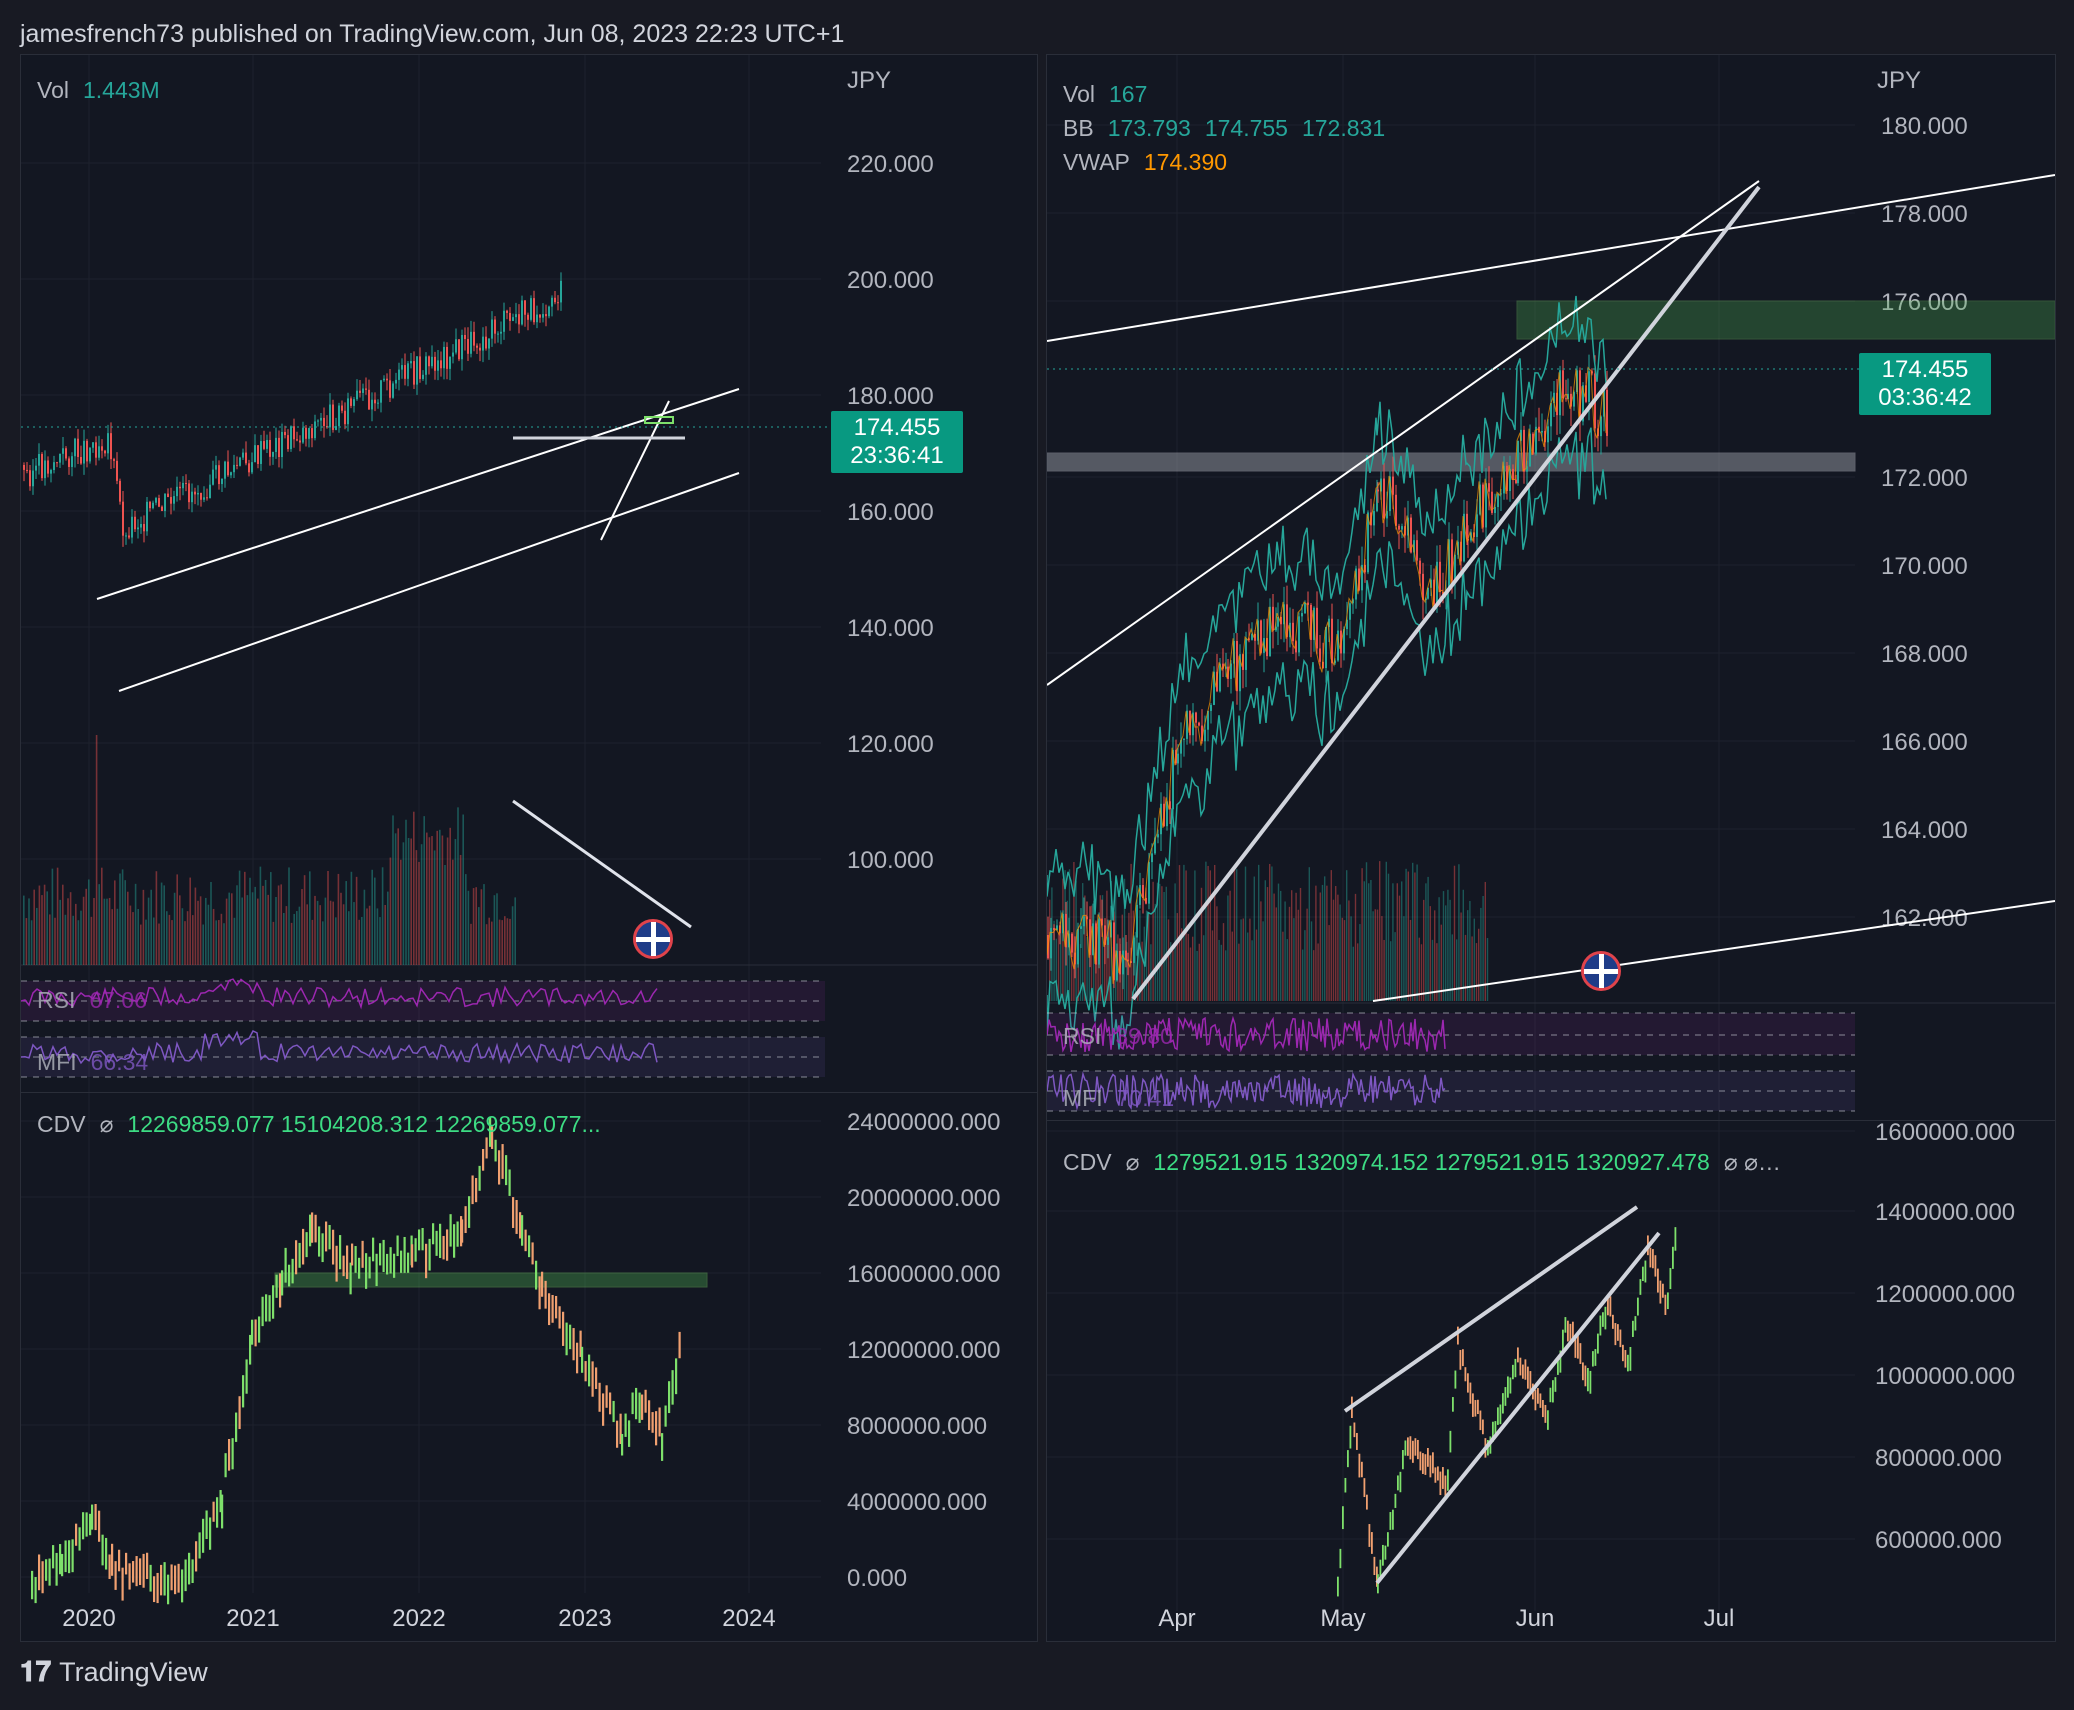 Image resolution: width=2074 pixels, height=1710 pixels. What do you see at coordinates (1082, 1036) in the screenshot?
I see `rsi-label: RSI` at bounding box center [1082, 1036].